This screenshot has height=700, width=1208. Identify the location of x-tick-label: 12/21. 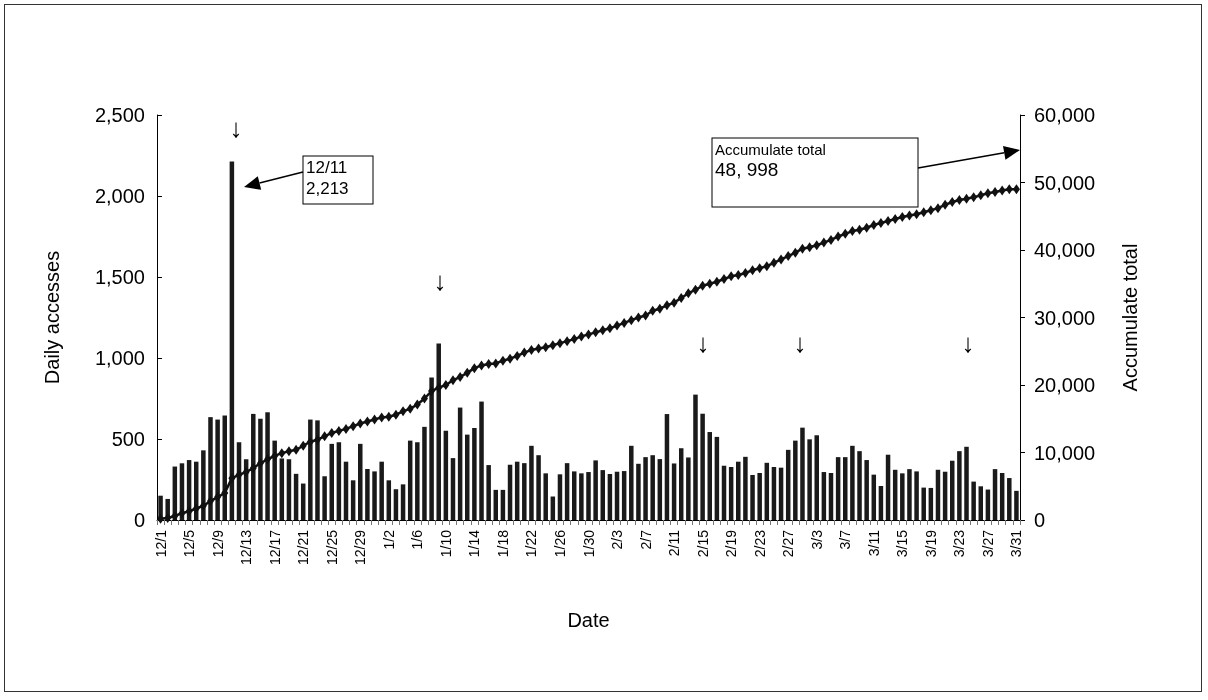
(303, 547).